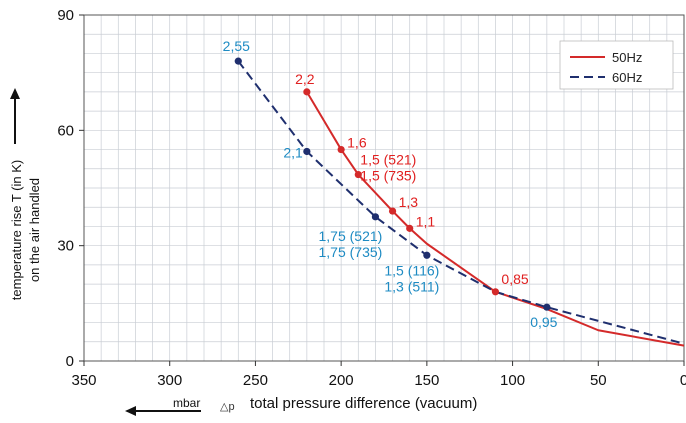 The height and width of the screenshot is (423, 686). Describe the element at coordinates (357, 143) in the screenshot. I see `data-label-0-1: 1,6` at that location.